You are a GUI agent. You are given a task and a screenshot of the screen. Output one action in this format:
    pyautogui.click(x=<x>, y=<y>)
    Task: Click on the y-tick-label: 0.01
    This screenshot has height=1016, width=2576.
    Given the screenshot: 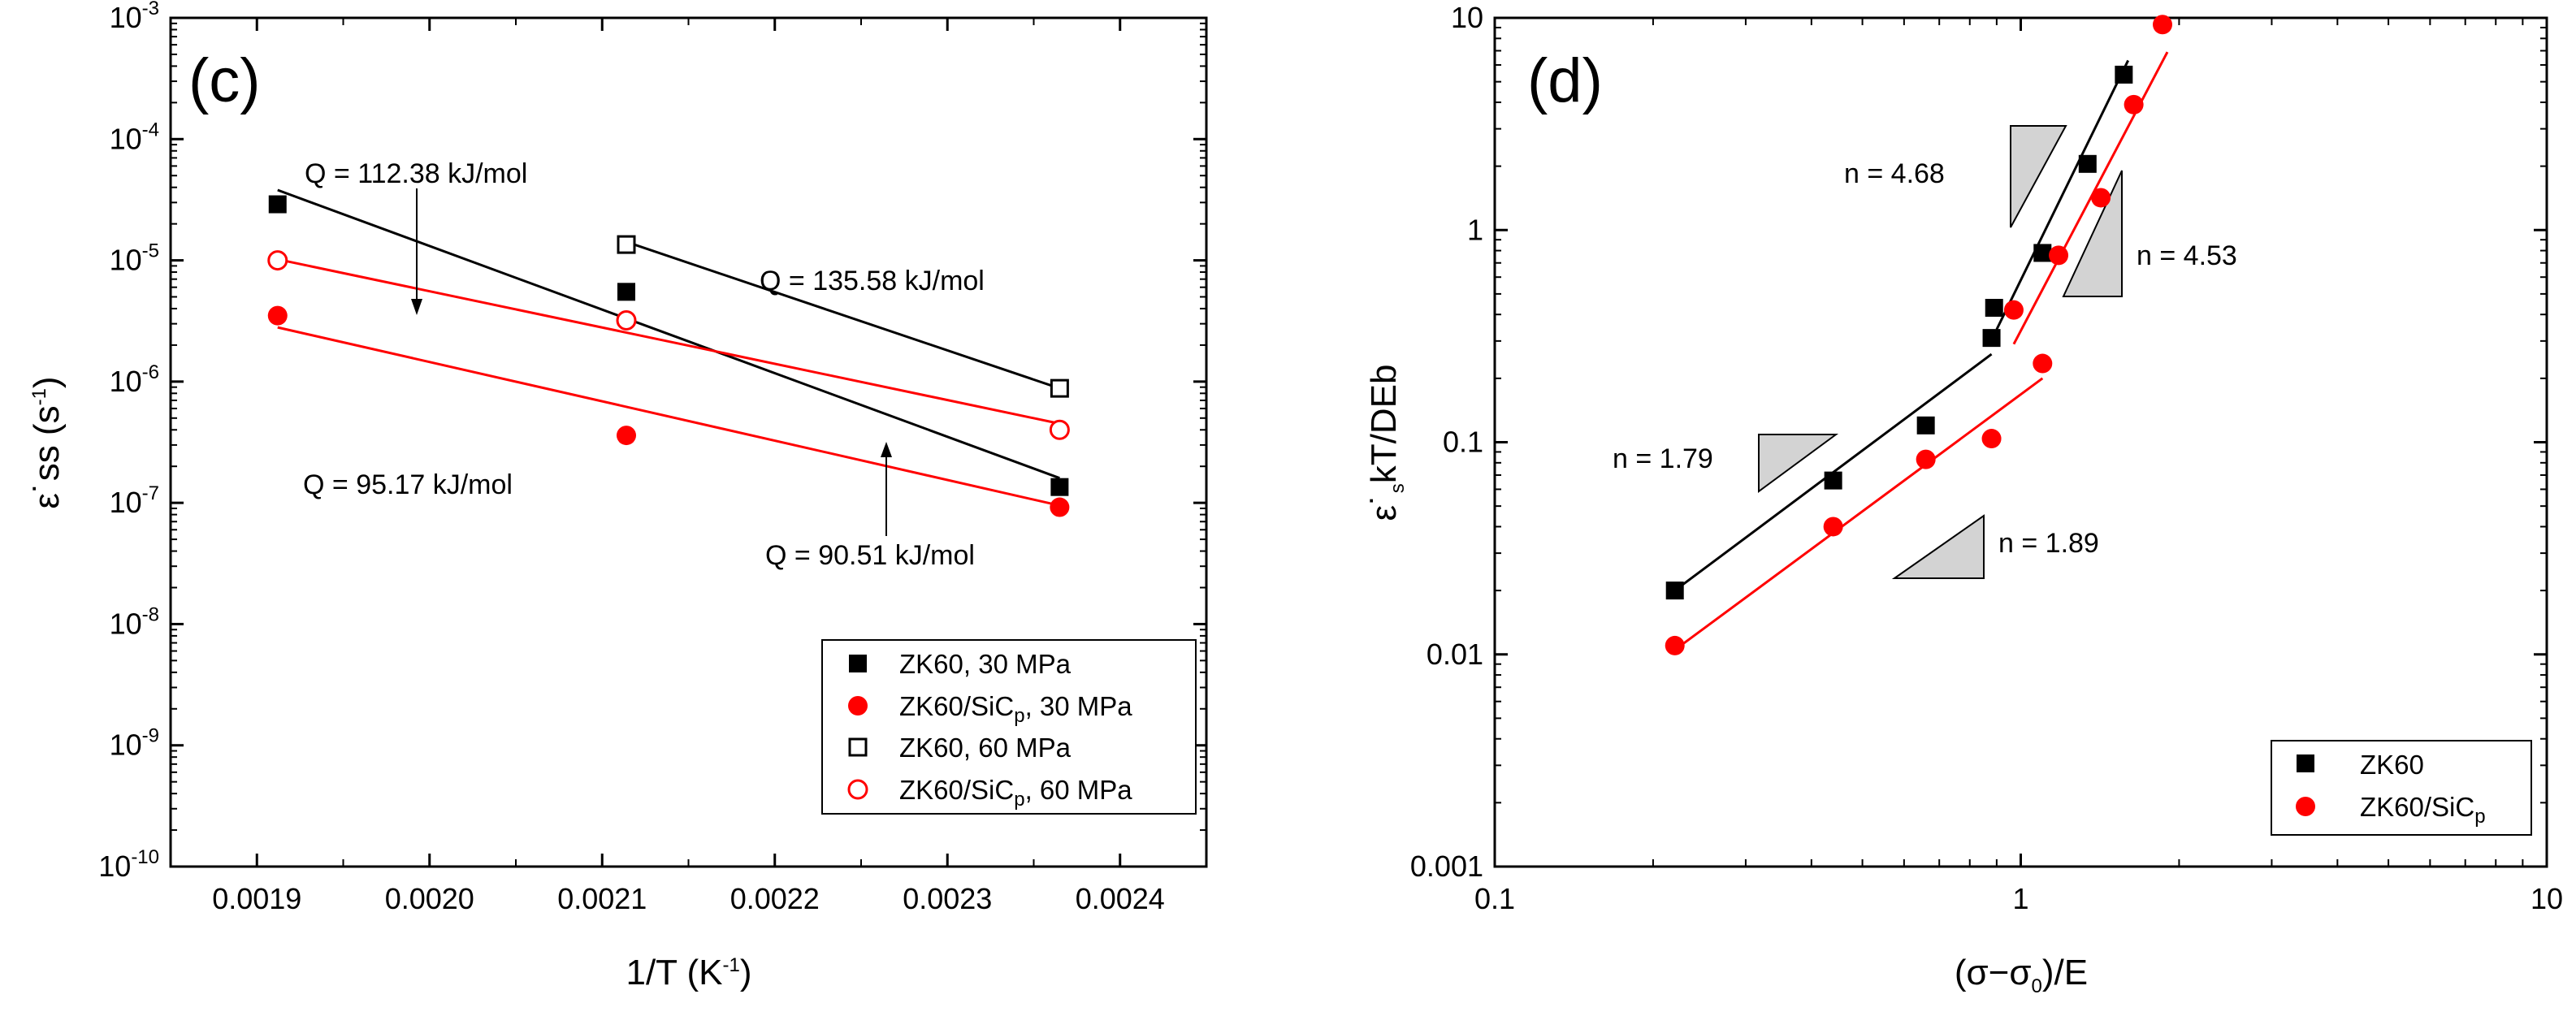 What is the action you would take?
    pyautogui.click(x=1455, y=654)
    